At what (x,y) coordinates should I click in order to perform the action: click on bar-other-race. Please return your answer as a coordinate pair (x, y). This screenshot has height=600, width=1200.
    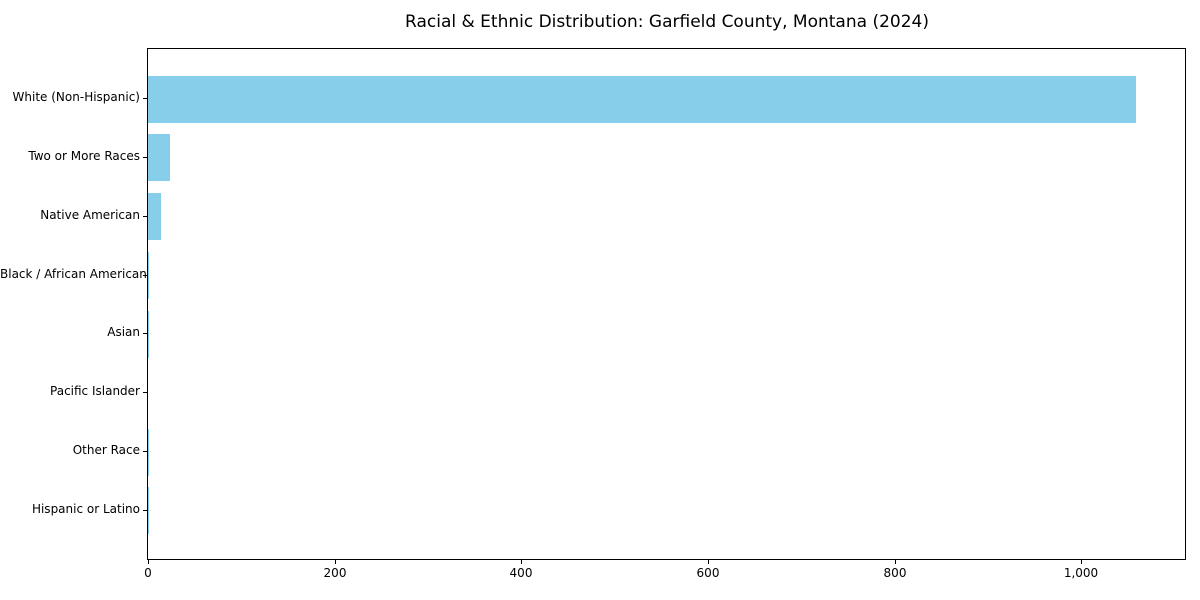
    Looking at the image, I should click on (148, 452).